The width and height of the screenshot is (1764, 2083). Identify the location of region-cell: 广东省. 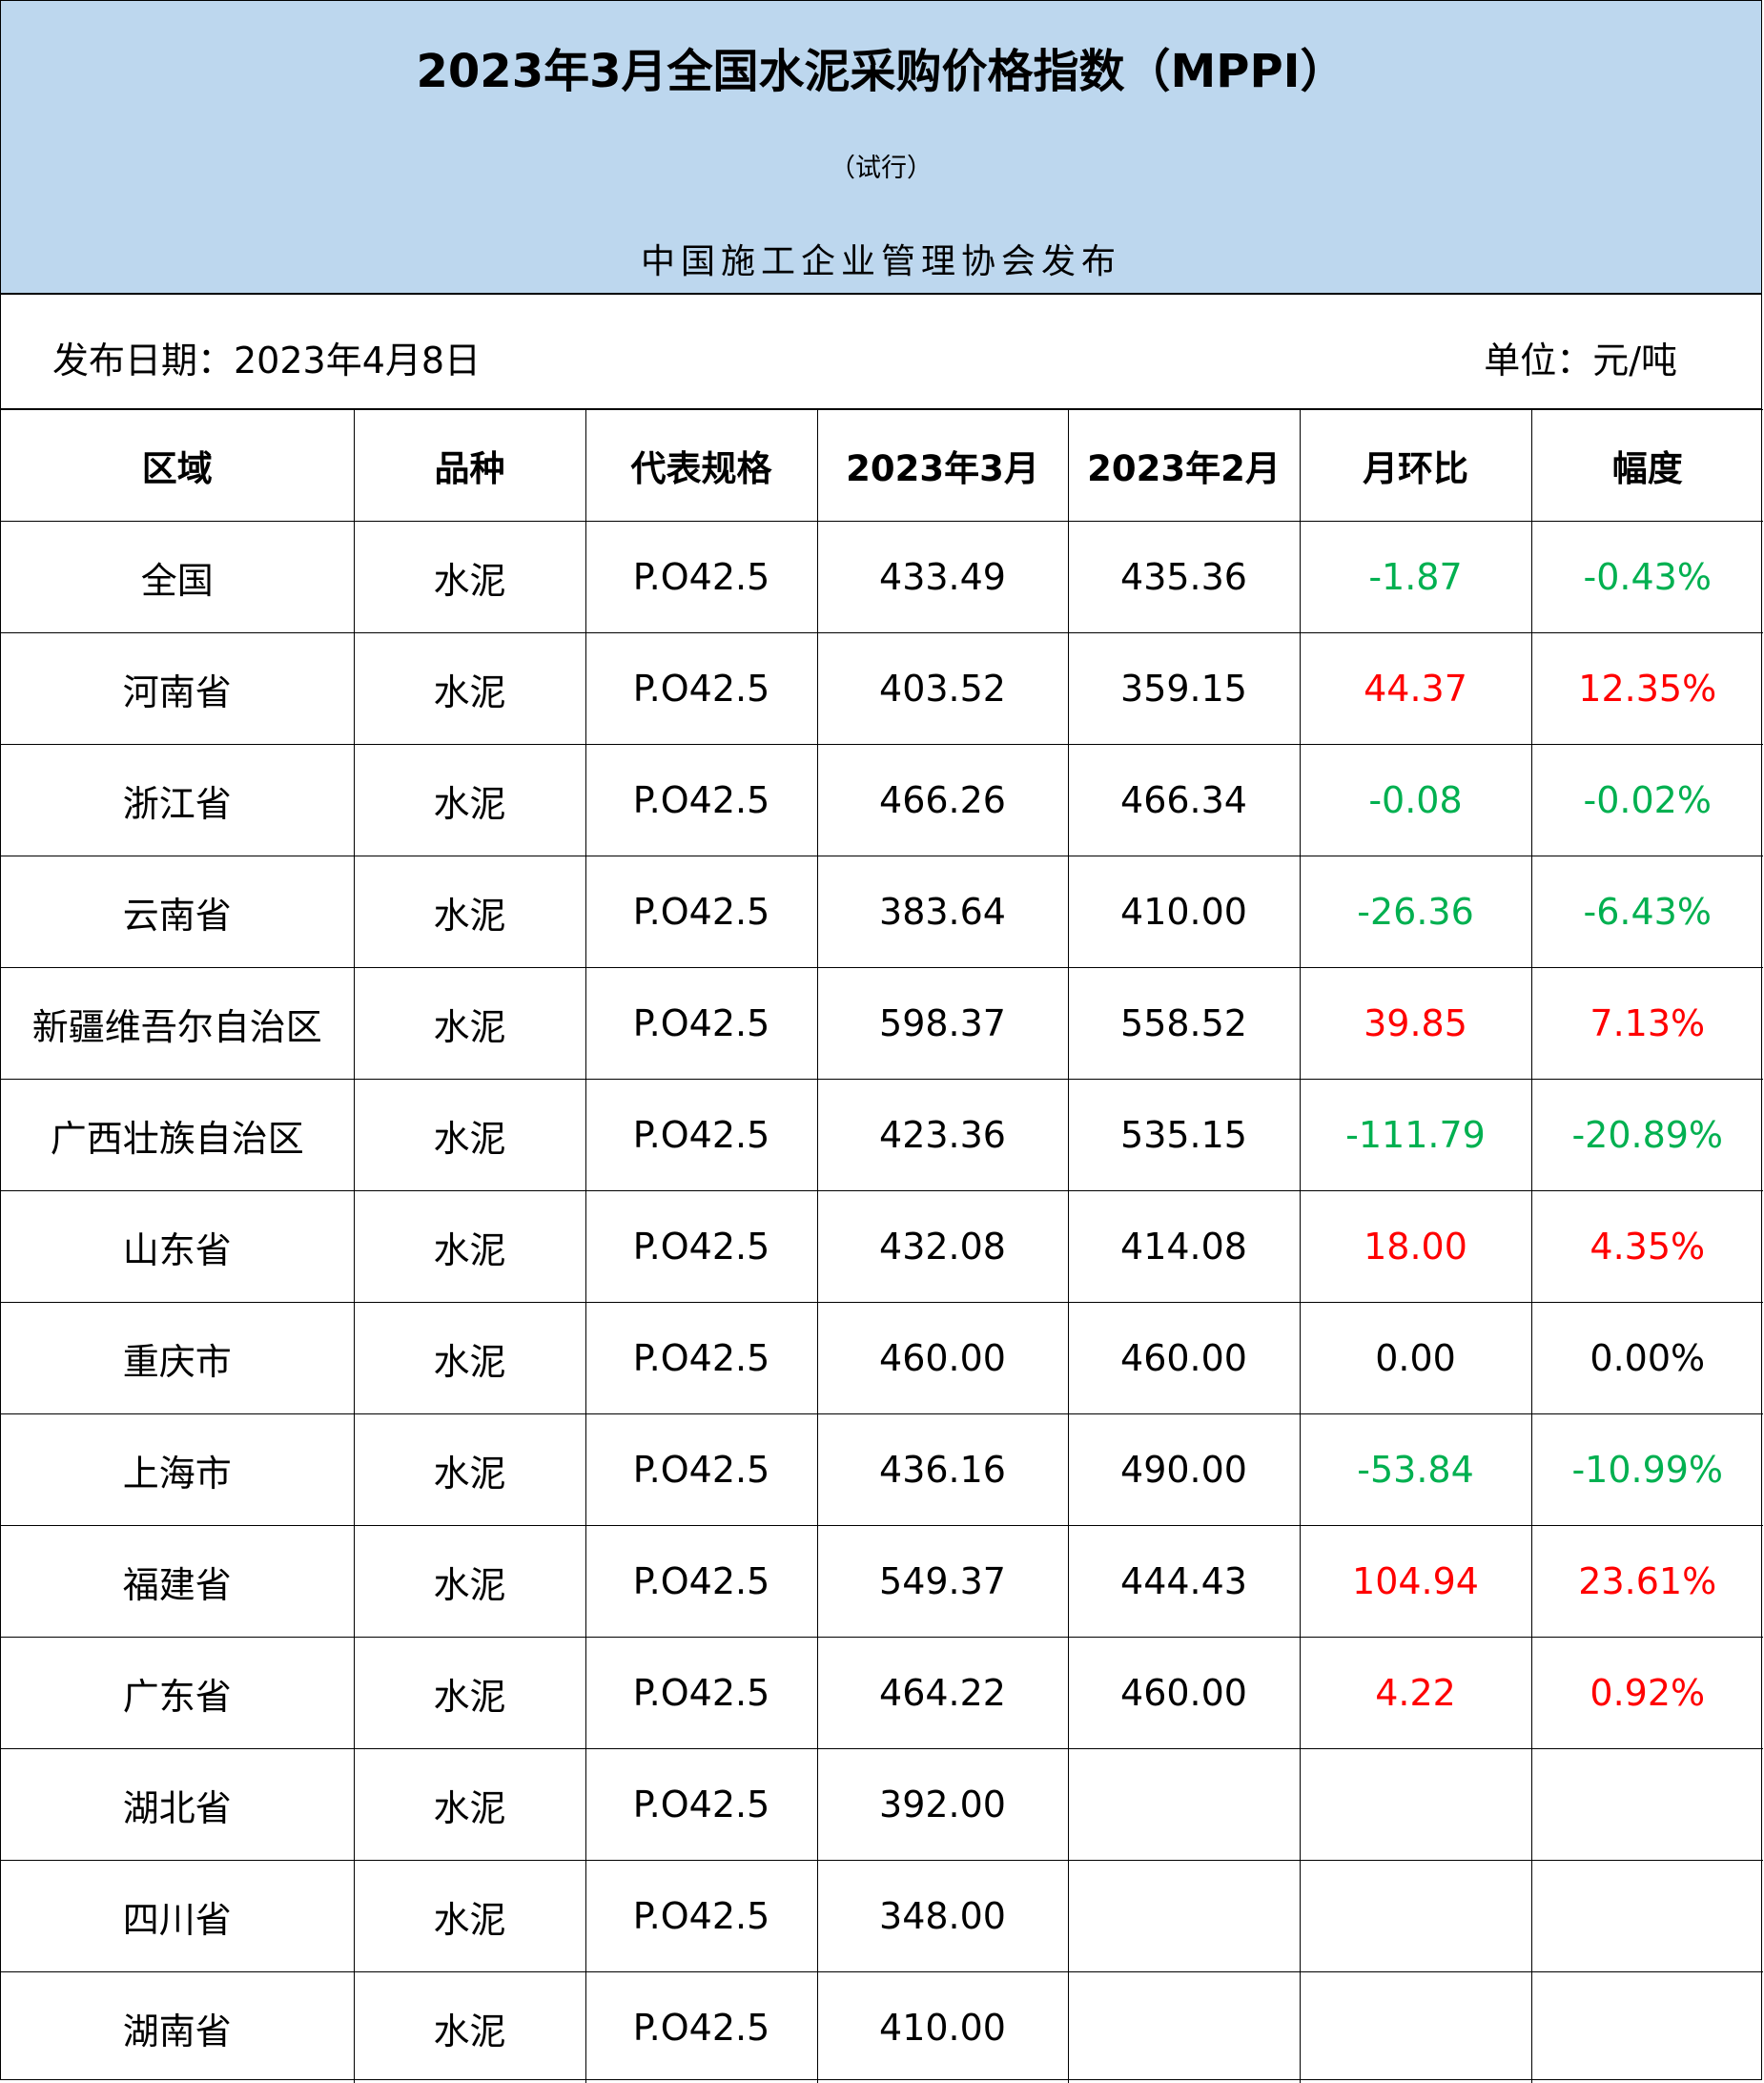
(177, 1693).